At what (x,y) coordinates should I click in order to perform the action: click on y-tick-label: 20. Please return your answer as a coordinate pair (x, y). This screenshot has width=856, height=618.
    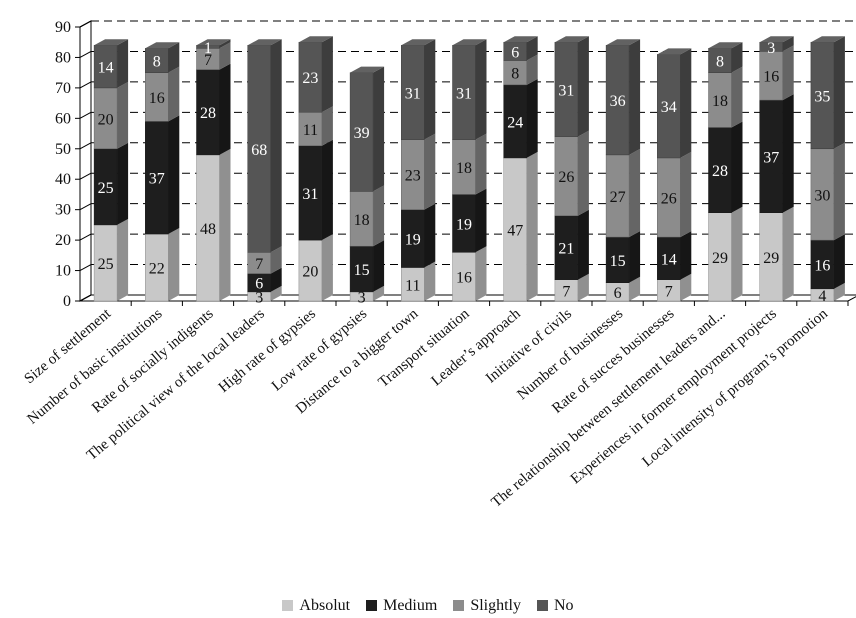
    Looking at the image, I should click on (63, 240).